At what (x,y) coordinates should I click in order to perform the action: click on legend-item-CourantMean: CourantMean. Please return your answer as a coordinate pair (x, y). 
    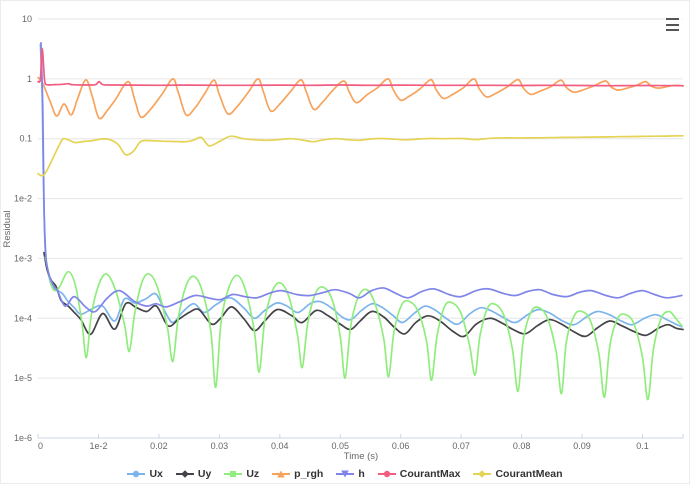
    Looking at the image, I should click on (518, 474).